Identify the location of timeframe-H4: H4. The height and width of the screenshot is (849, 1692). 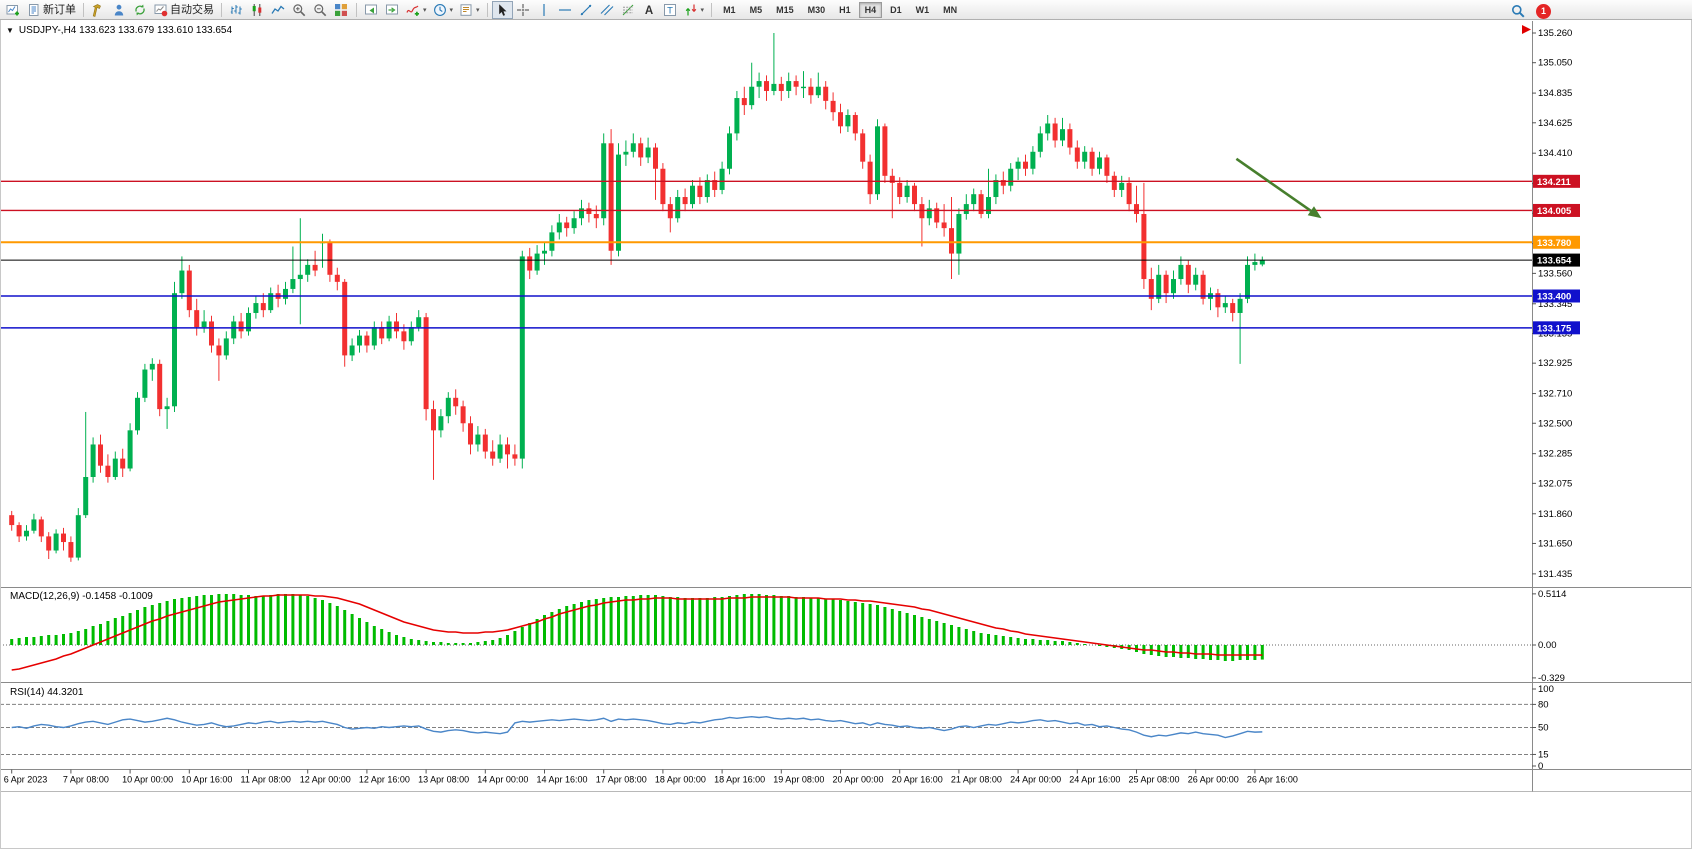
(870, 9).